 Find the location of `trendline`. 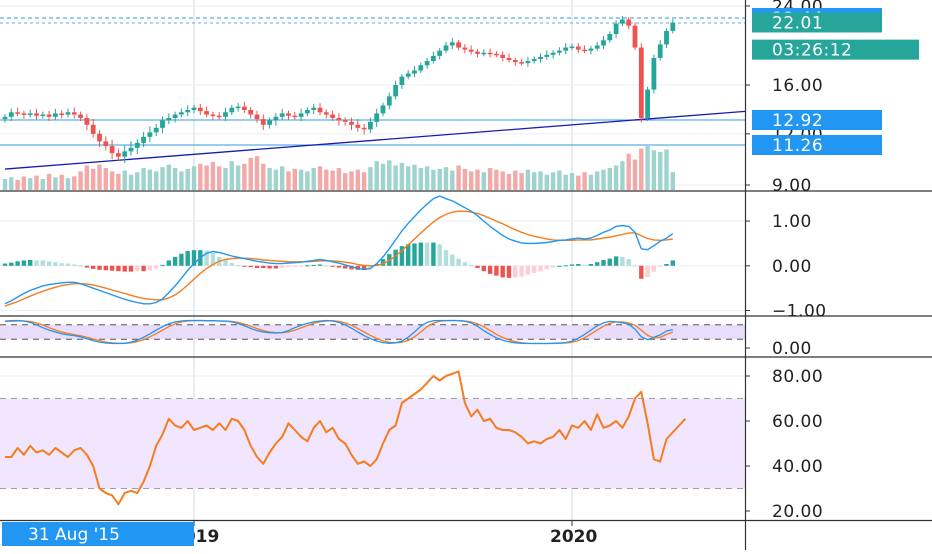

trendline is located at coordinates (375, 140).